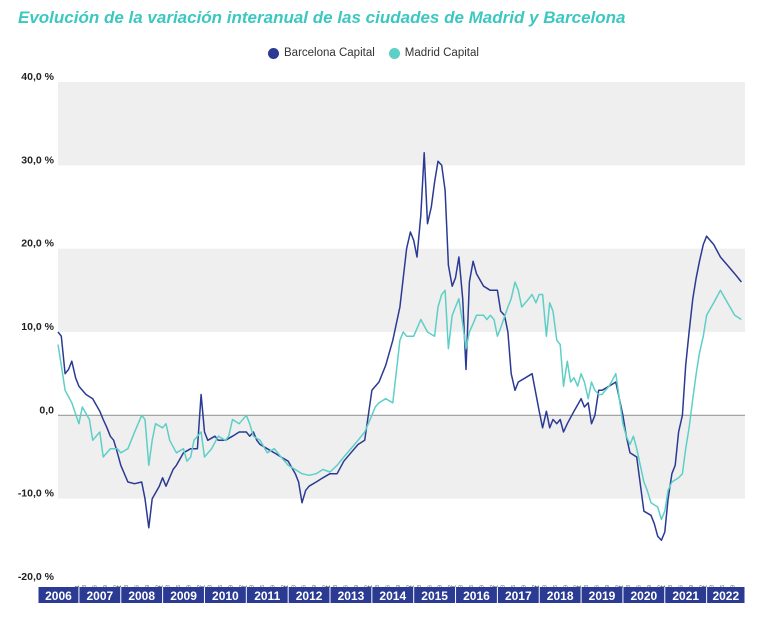 The height and width of the screenshot is (623, 768). I want to click on y-tick-label: -10,0 %, so click(36, 494).